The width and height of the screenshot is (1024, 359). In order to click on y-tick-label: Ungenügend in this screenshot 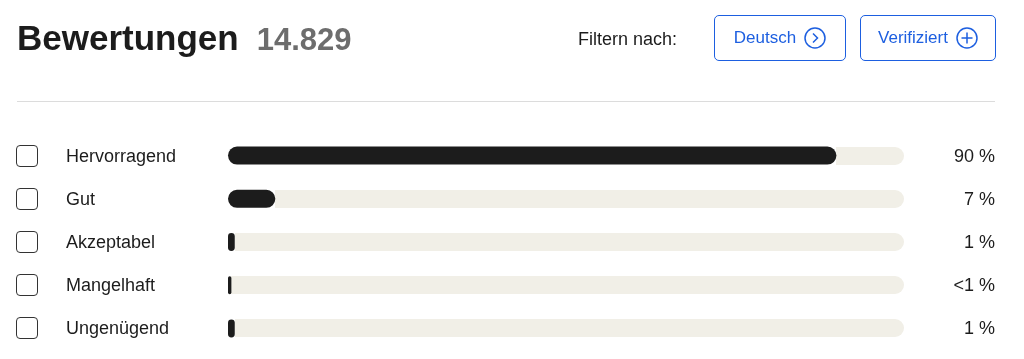, I will do `click(118, 328)`.